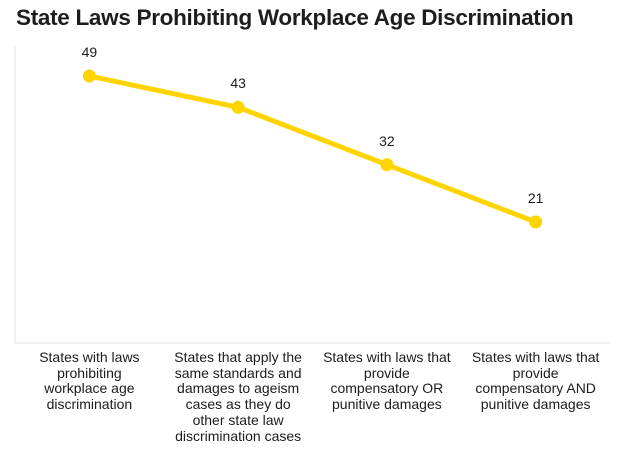  I want to click on point-value-label: 43, so click(238, 83).